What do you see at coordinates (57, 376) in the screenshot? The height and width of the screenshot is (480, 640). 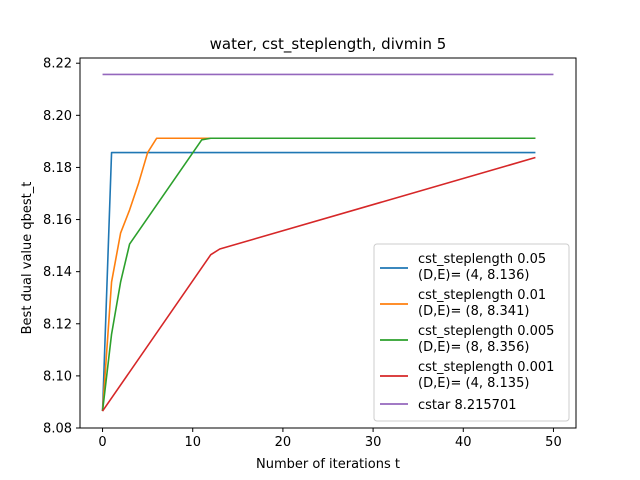 I see `y-tick-label: 8.10` at bounding box center [57, 376].